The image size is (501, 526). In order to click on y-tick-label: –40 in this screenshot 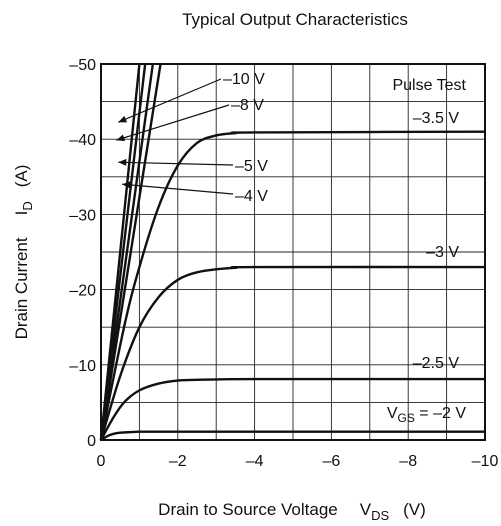, I will do `click(82, 140)`.